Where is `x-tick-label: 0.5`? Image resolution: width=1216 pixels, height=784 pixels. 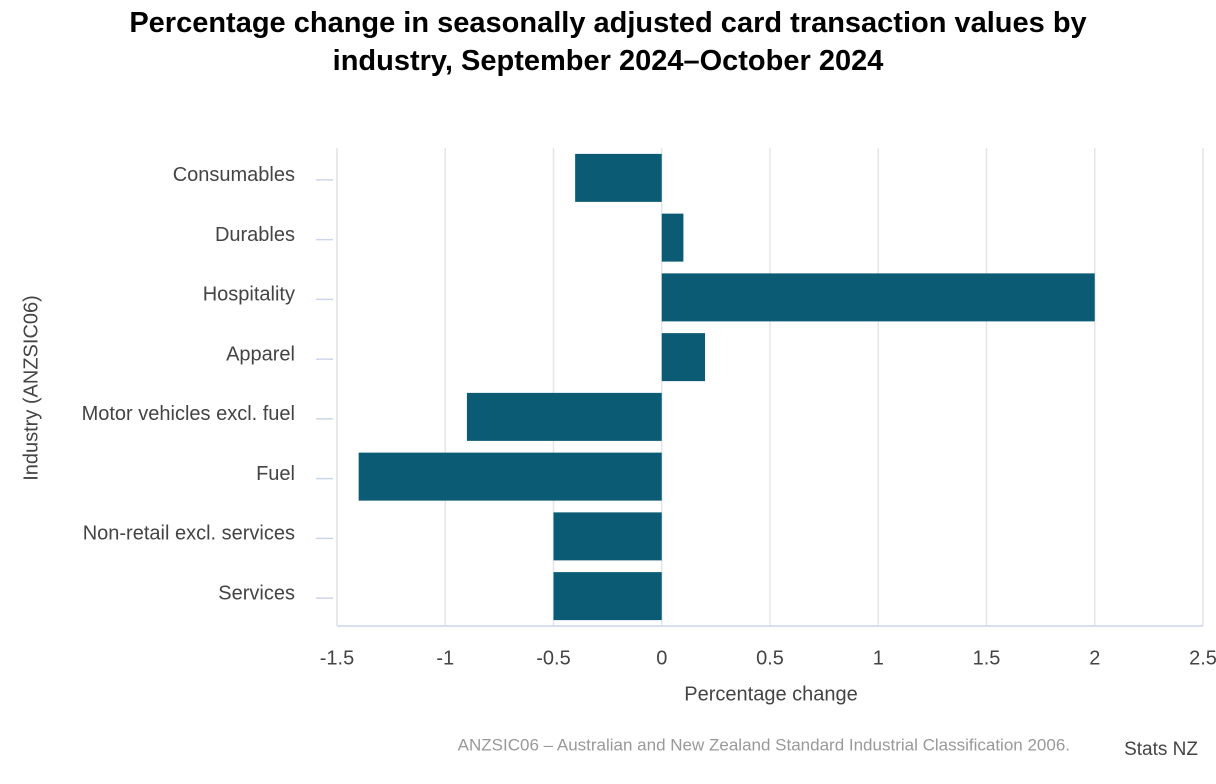
x-tick-label: 0.5 is located at coordinates (770, 658).